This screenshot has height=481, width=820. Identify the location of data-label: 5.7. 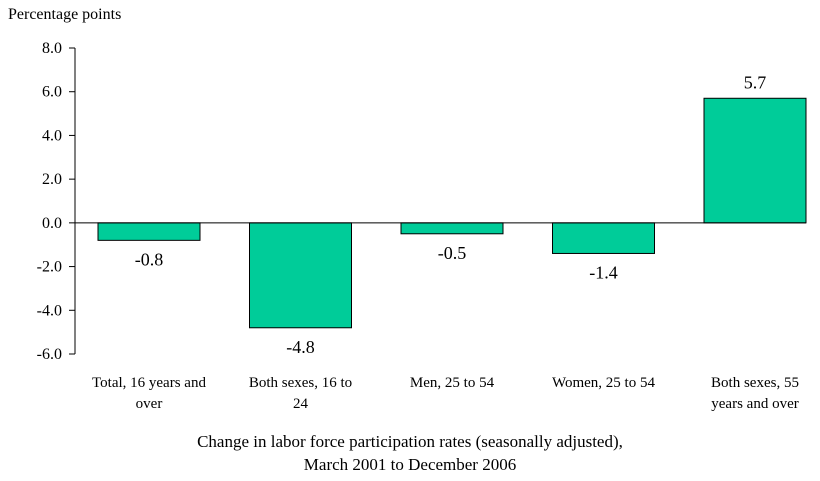
(755, 82).